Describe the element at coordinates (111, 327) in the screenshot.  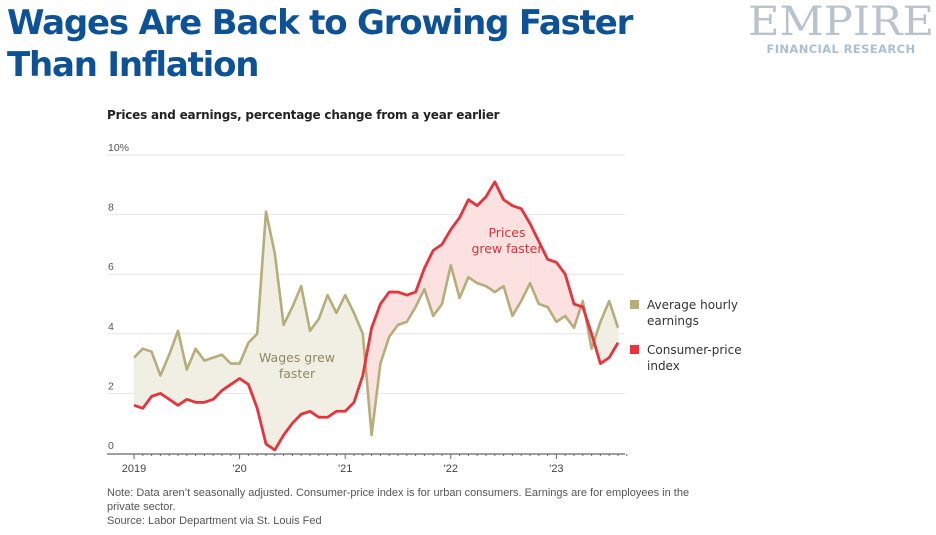
I see `y-tick-label: 4` at that location.